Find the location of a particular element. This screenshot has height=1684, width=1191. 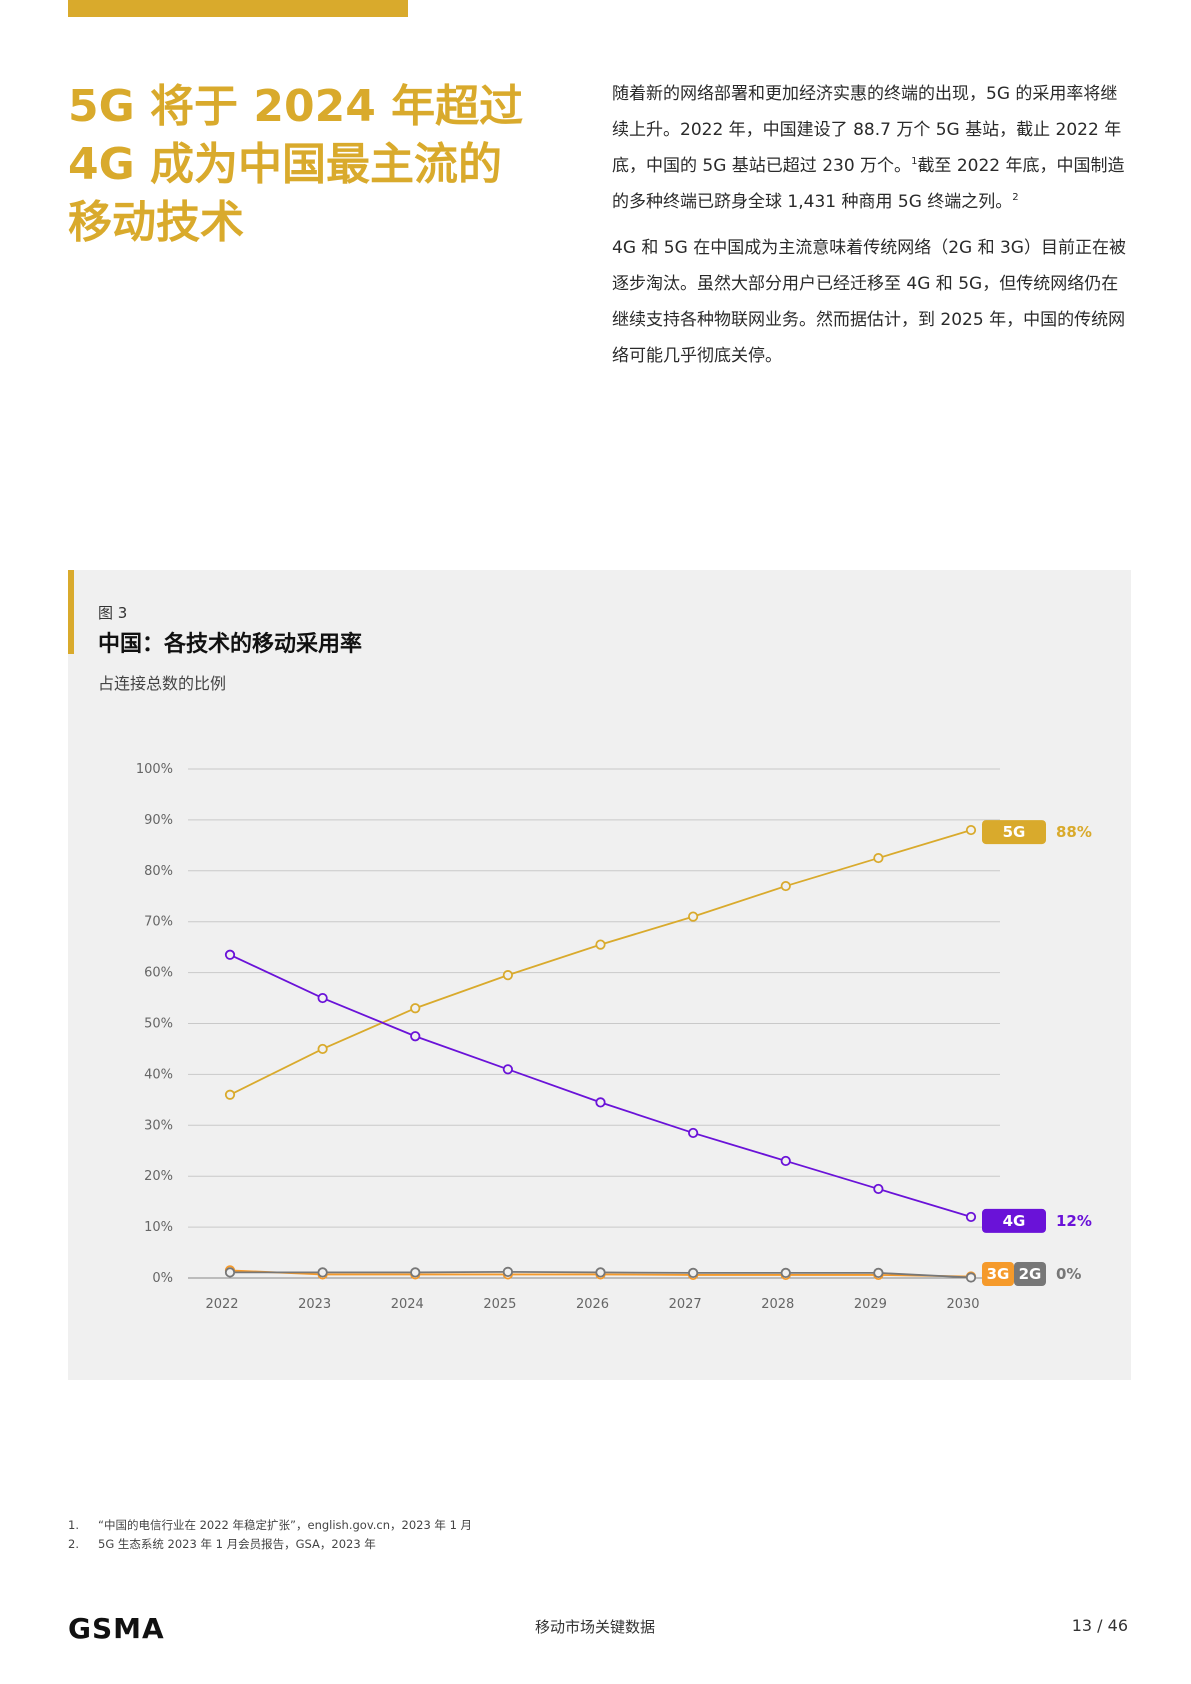

y-tick-label: 100% is located at coordinates (154, 769).